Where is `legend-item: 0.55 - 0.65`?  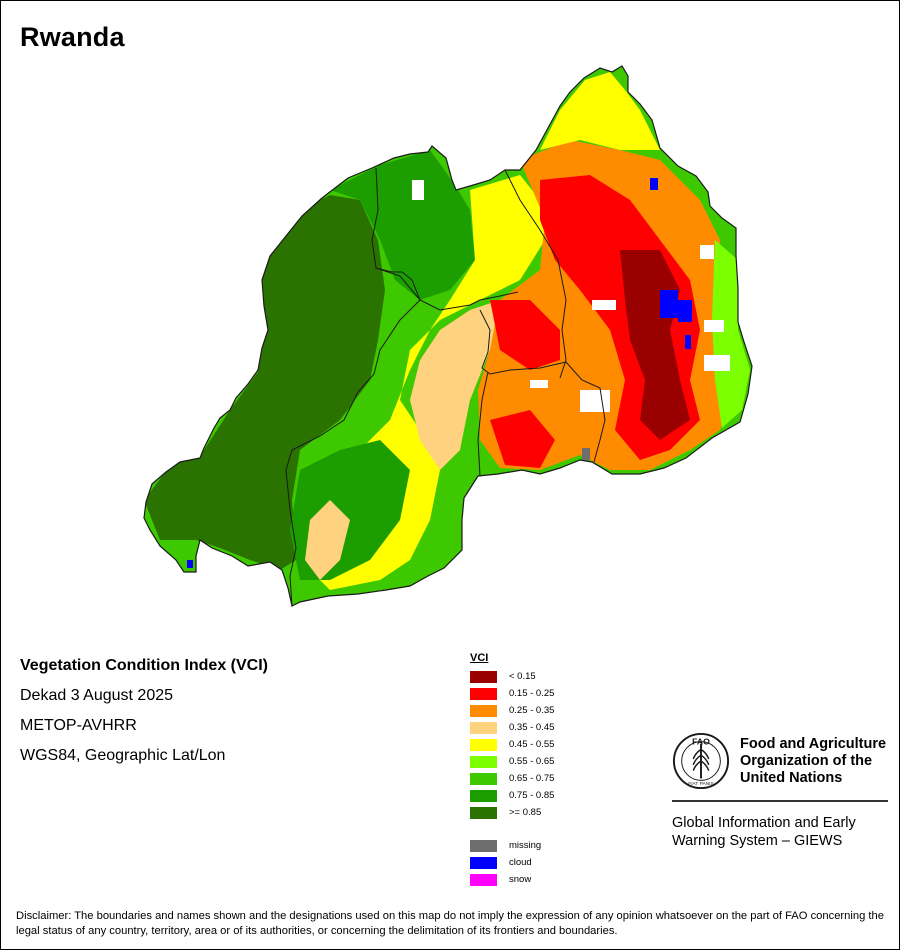 legend-item: 0.55 - 0.65 is located at coordinates (512, 761).